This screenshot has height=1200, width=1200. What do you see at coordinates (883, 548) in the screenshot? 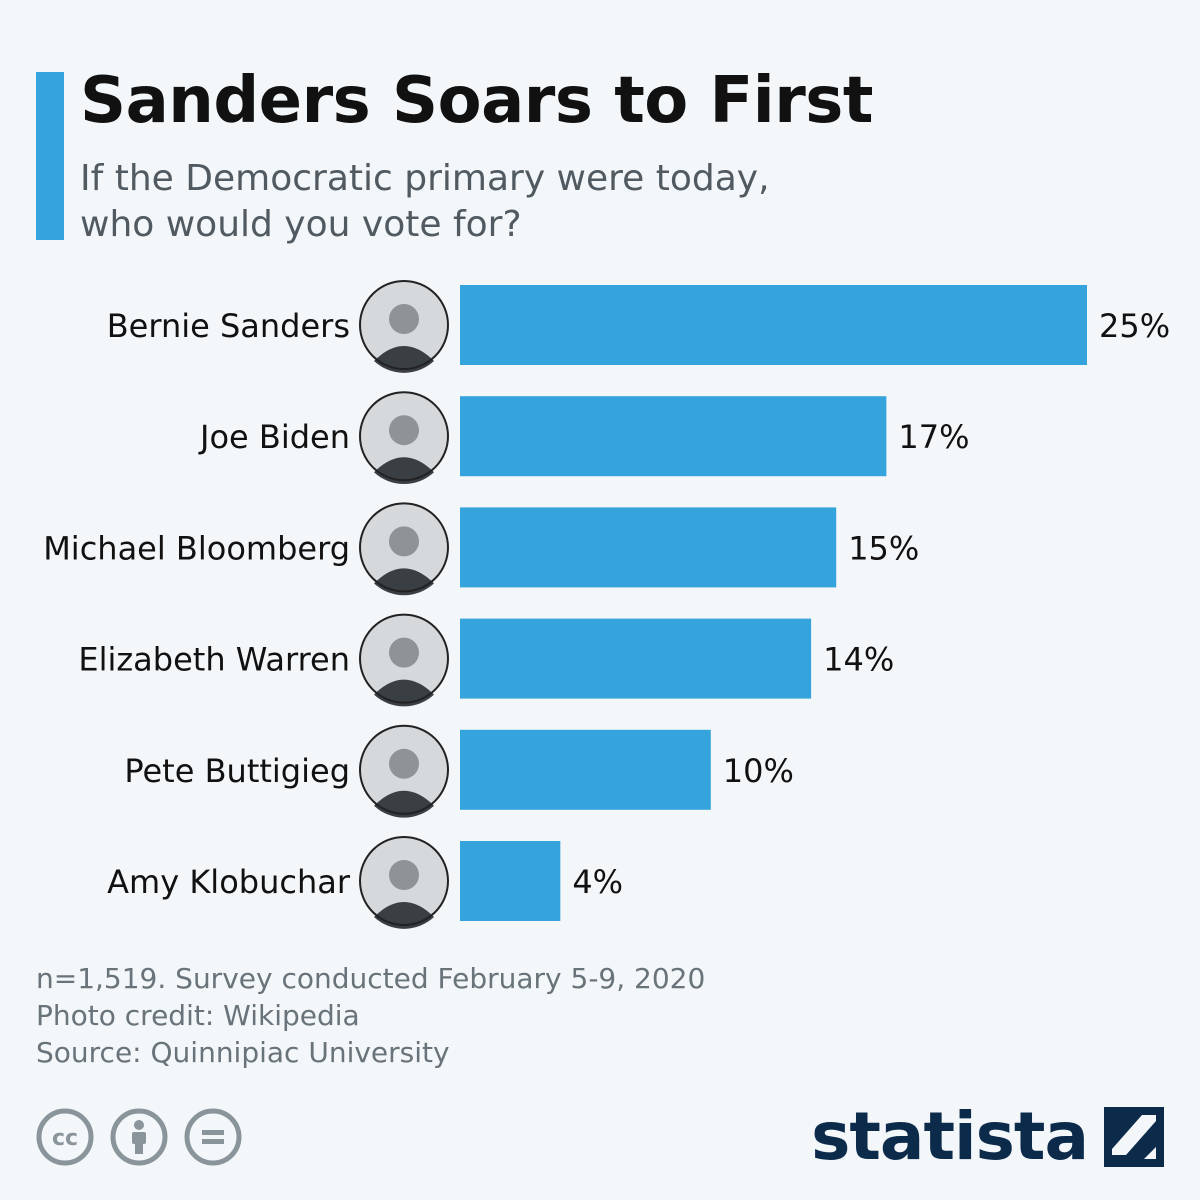
I see `value-label: 15%` at bounding box center [883, 548].